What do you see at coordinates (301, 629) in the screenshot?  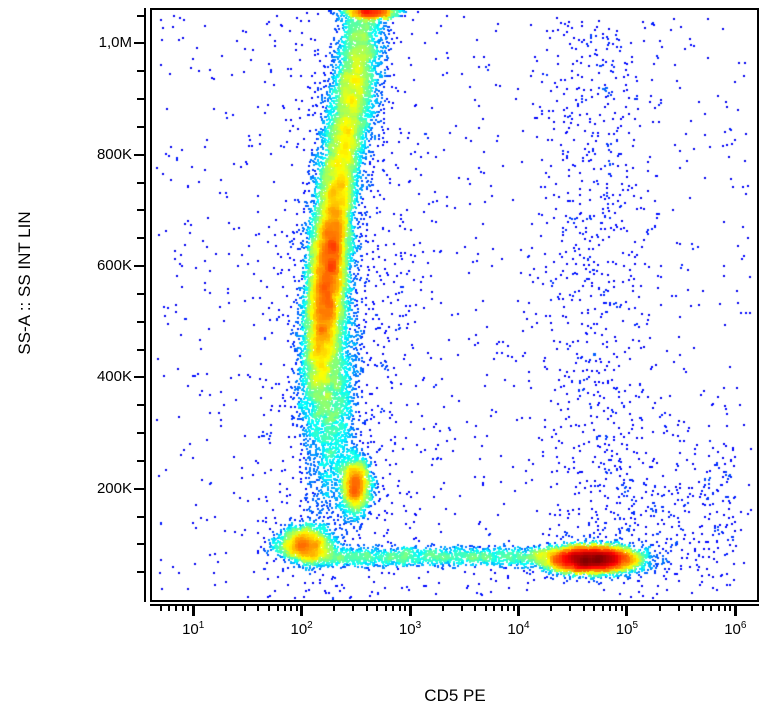 I see `x-tick-label: 10²` at bounding box center [301, 629].